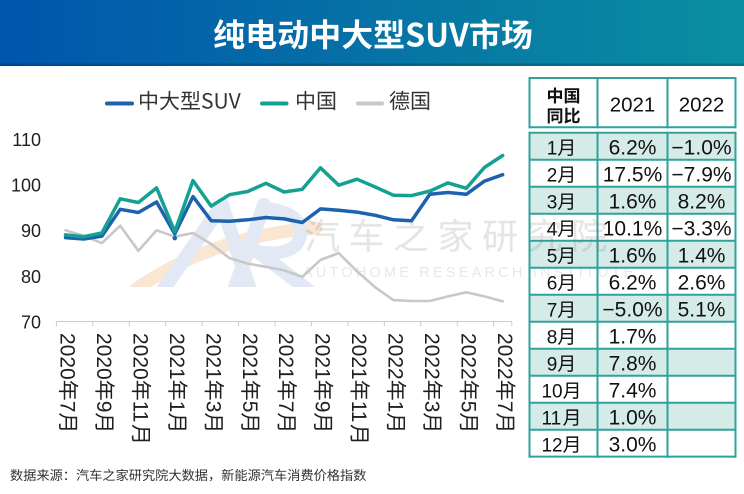 The height and width of the screenshot is (494, 744). Describe the element at coordinates (701, 175) in the screenshot. I see `svg-text: −7.9%` at that location.